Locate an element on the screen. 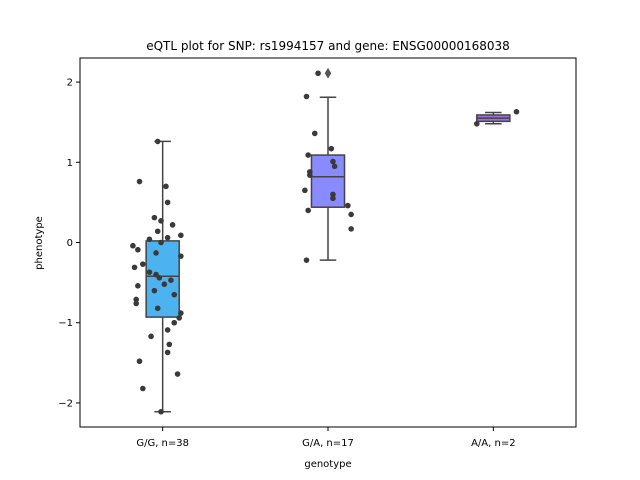 Image resolution: width=640 pixels, height=480 pixels. y-tick-label: −2 is located at coordinates (65, 403).